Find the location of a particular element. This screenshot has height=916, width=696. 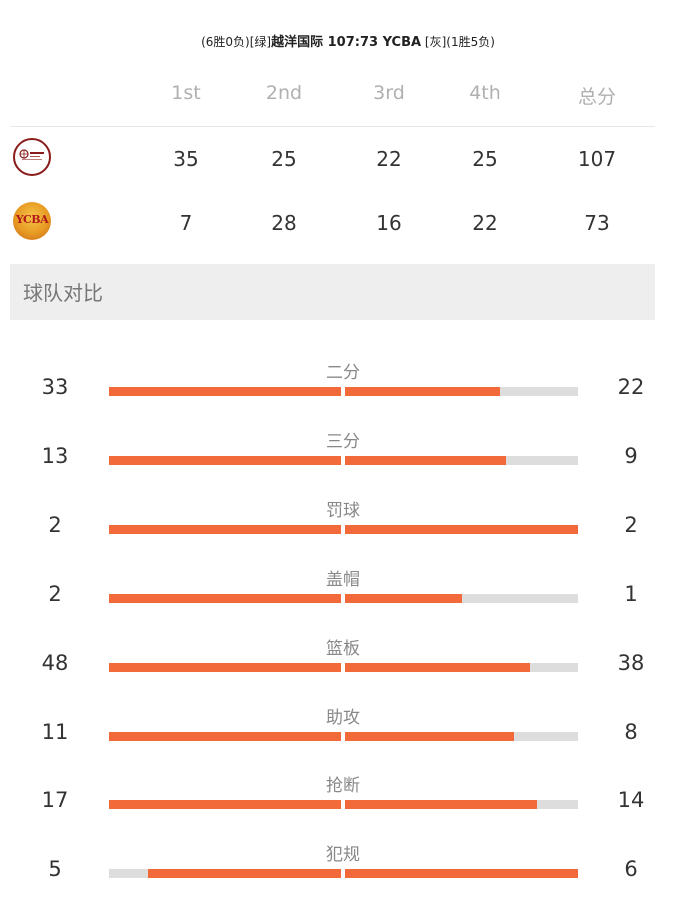

header-total: 总分 is located at coordinates (596, 97).